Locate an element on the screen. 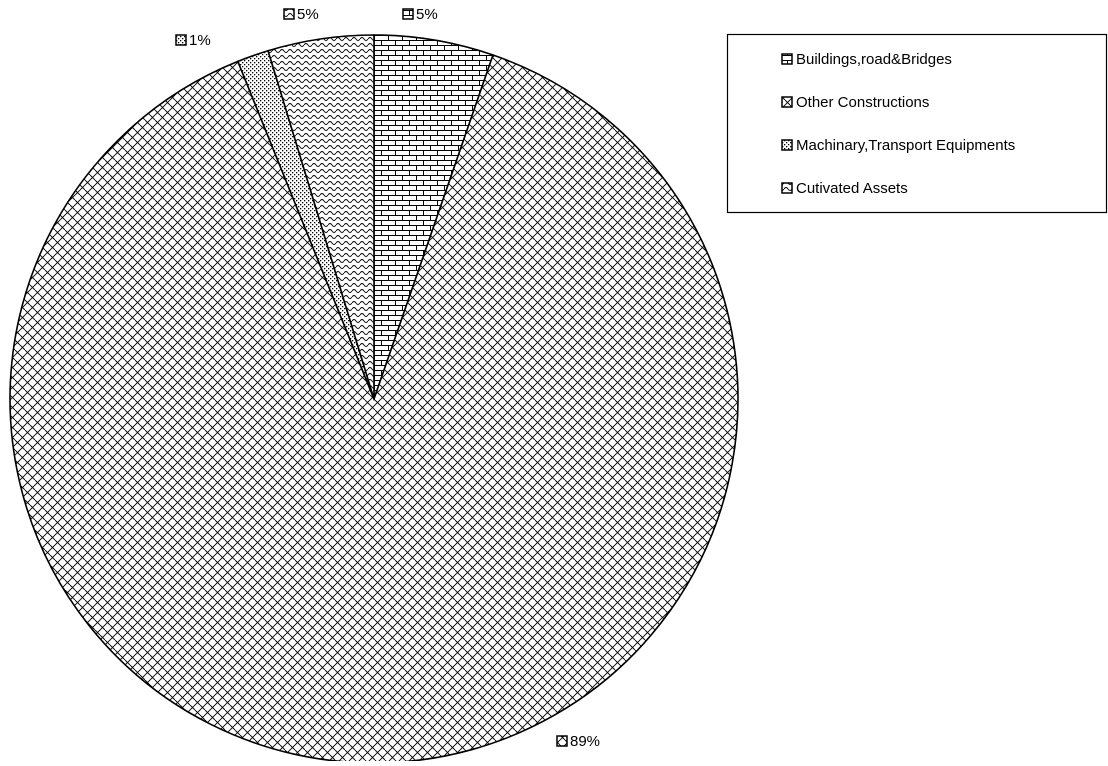 The height and width of the screenshot is (766, 1108). legend-label: Machinary,Transport Equipments is located at coordinates (905, 145).